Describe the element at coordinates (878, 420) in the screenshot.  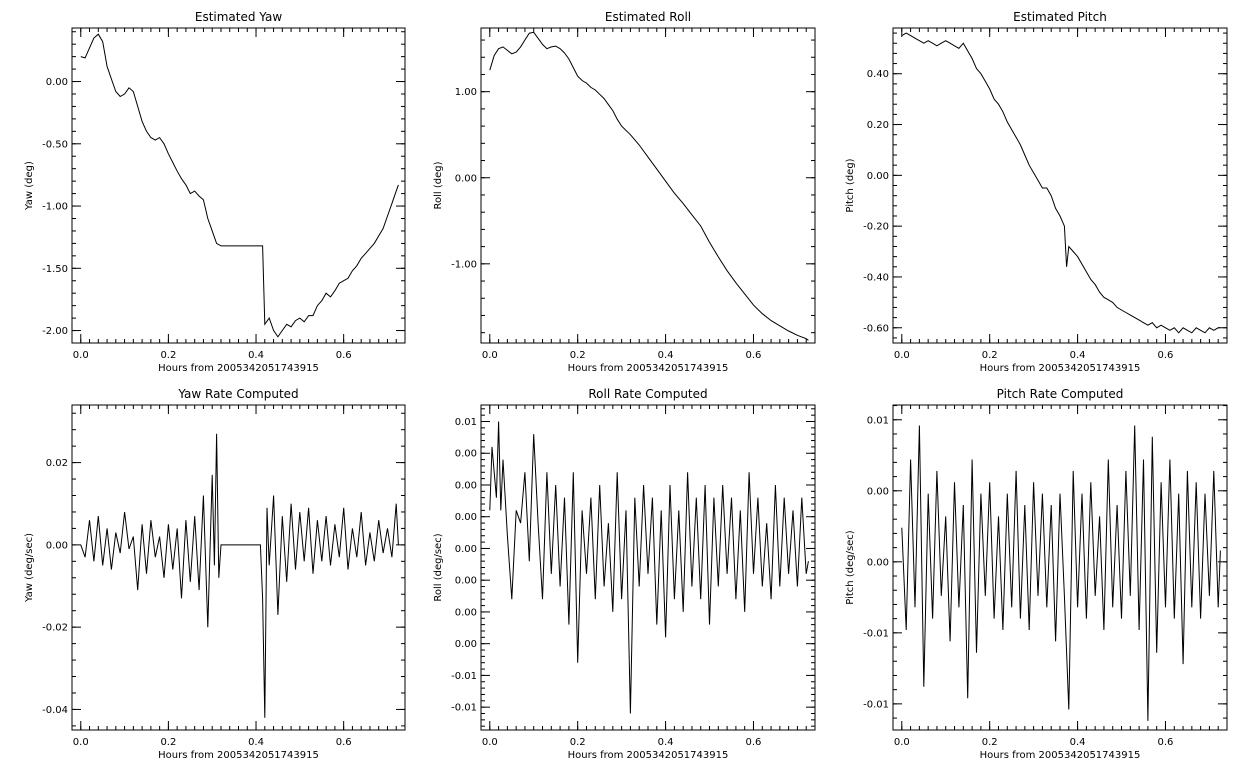
I see `chart-pitch-rate-y-tick-label: 0.01` at that location.